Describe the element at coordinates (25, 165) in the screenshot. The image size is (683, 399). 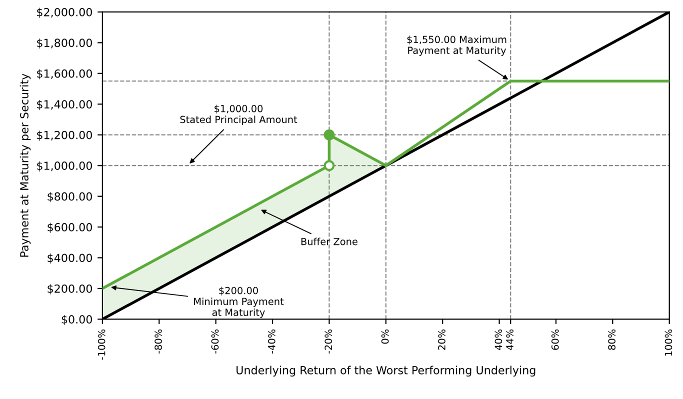
I see `y-axis-title: Payment at Maturity per Security` at that location.